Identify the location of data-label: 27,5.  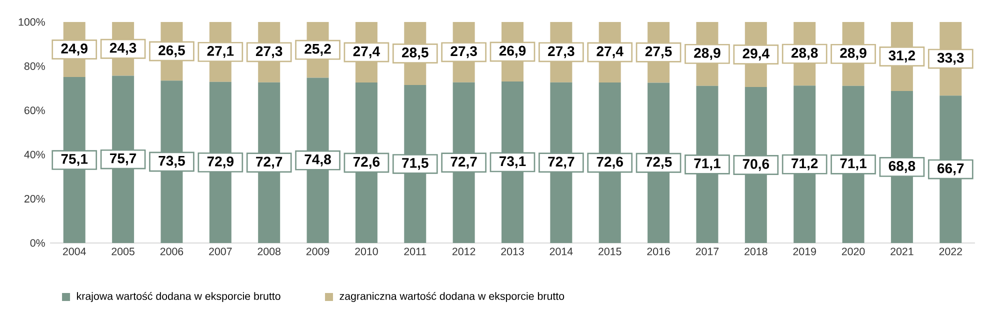
(658, 52).